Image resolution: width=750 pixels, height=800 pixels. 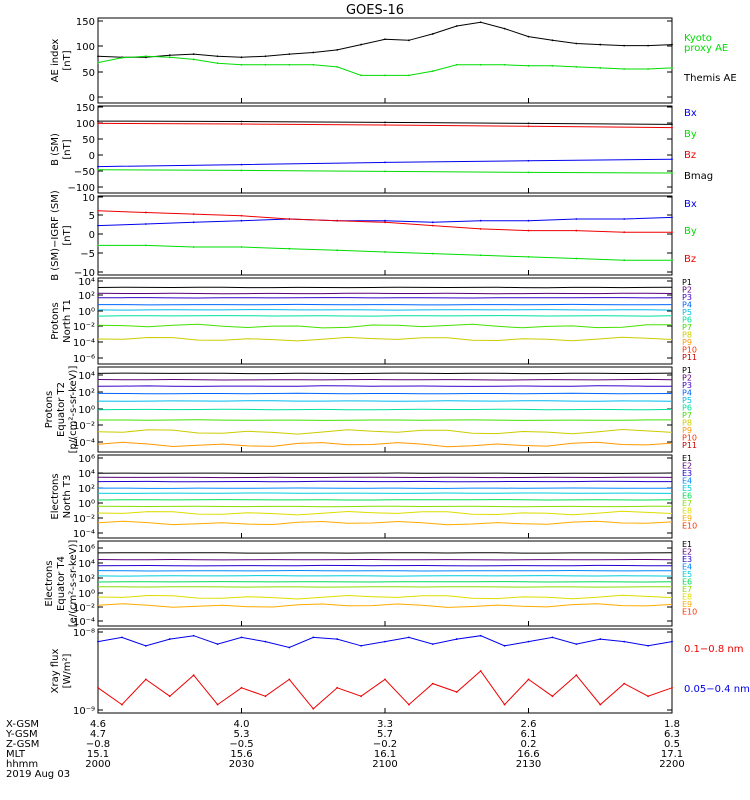 What do you see at coordinates (55, 320) in the screenshot?
I see `y-axis-label: Protons` at bounding box center [55, 320].